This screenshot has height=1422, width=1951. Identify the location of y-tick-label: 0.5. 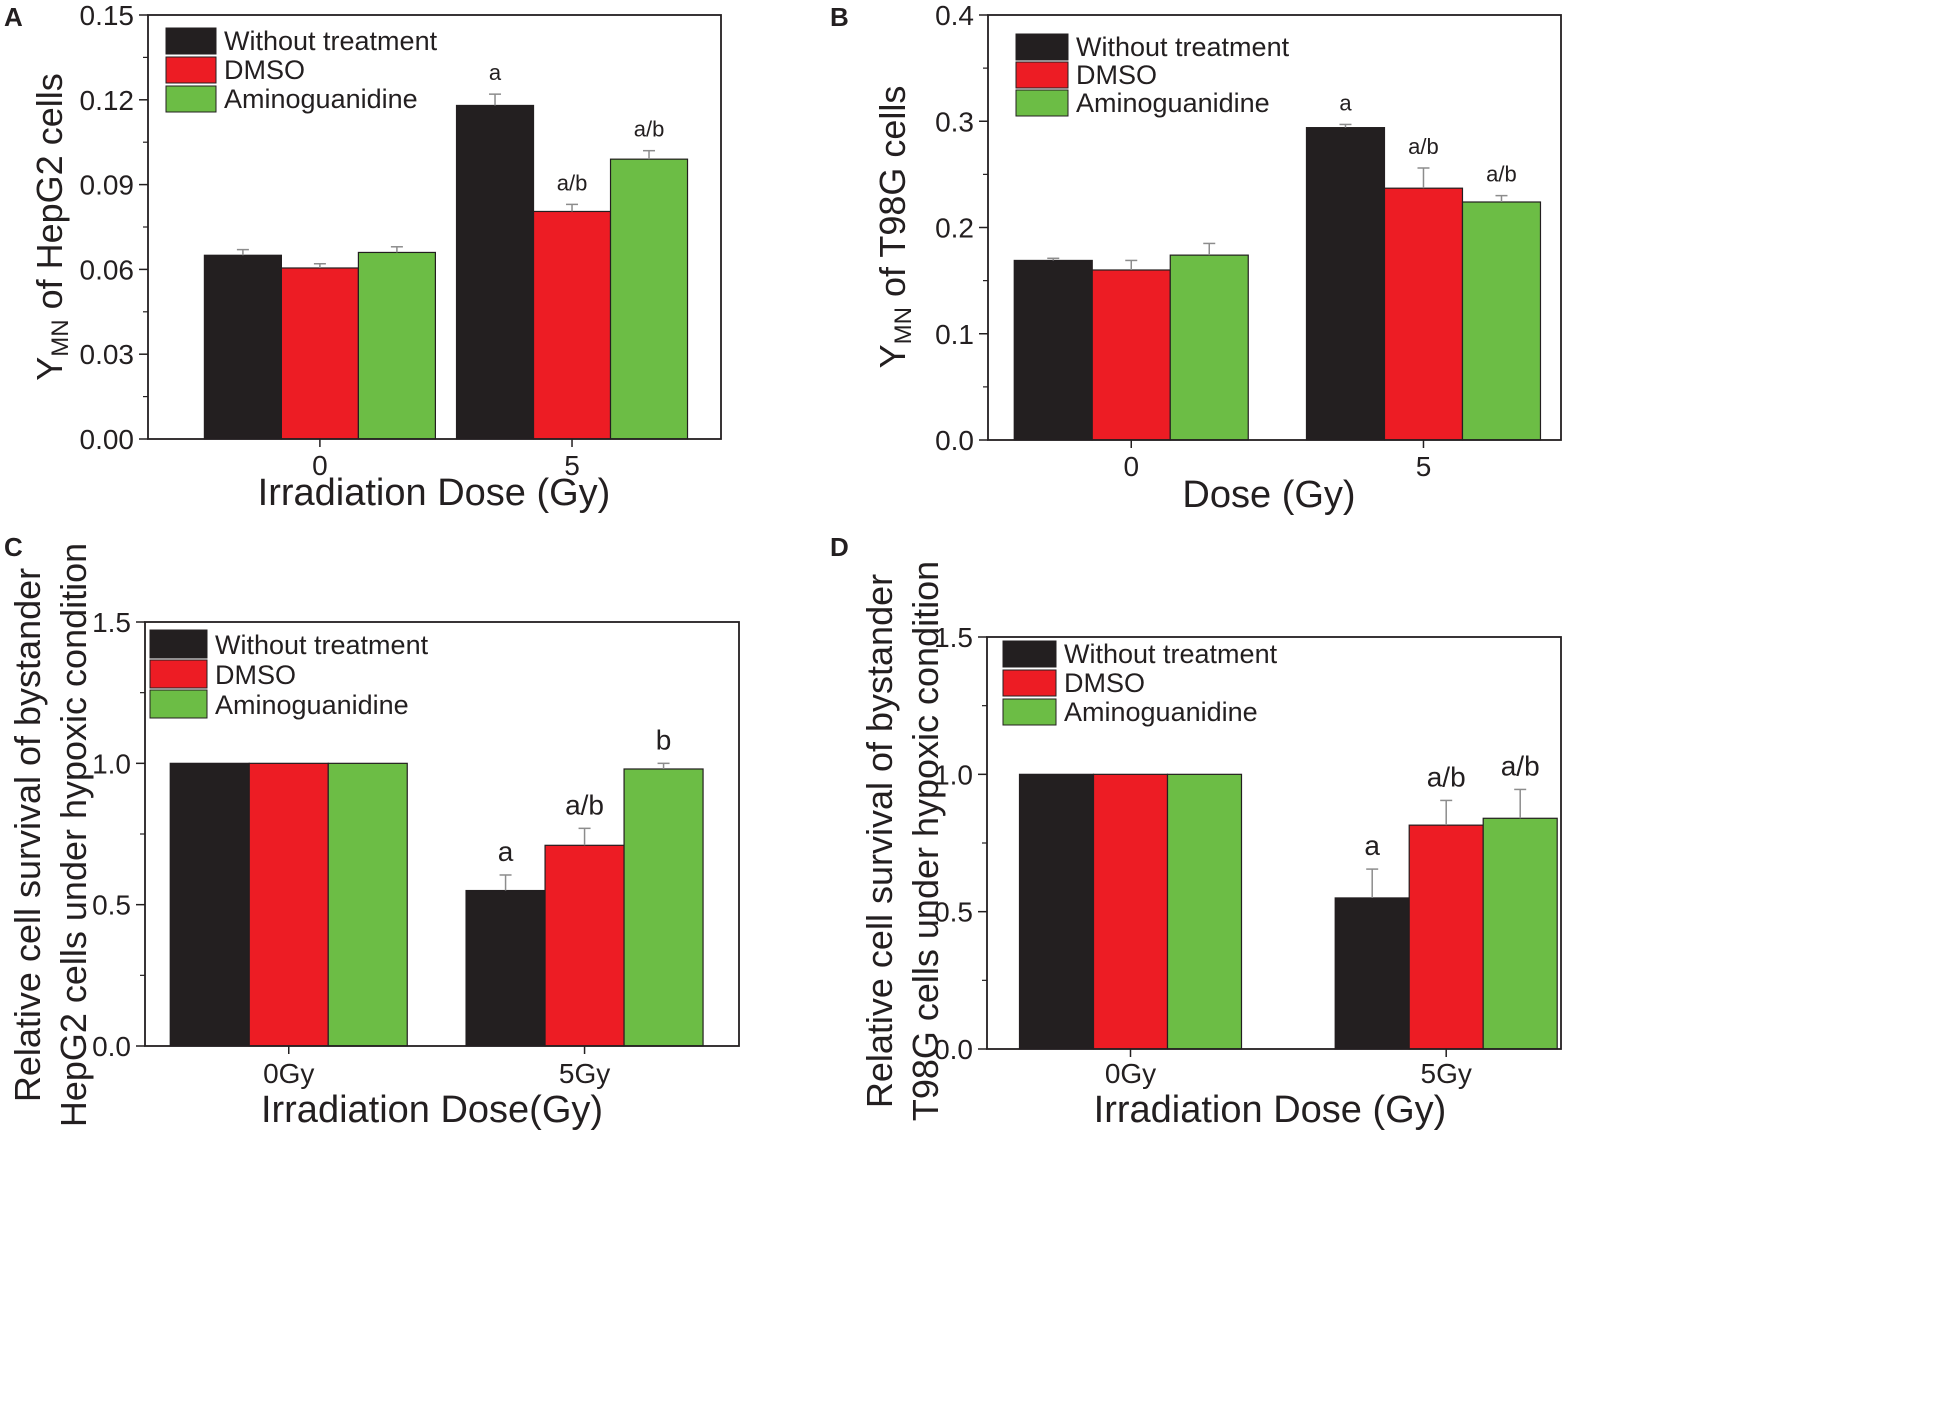
(111, 905).